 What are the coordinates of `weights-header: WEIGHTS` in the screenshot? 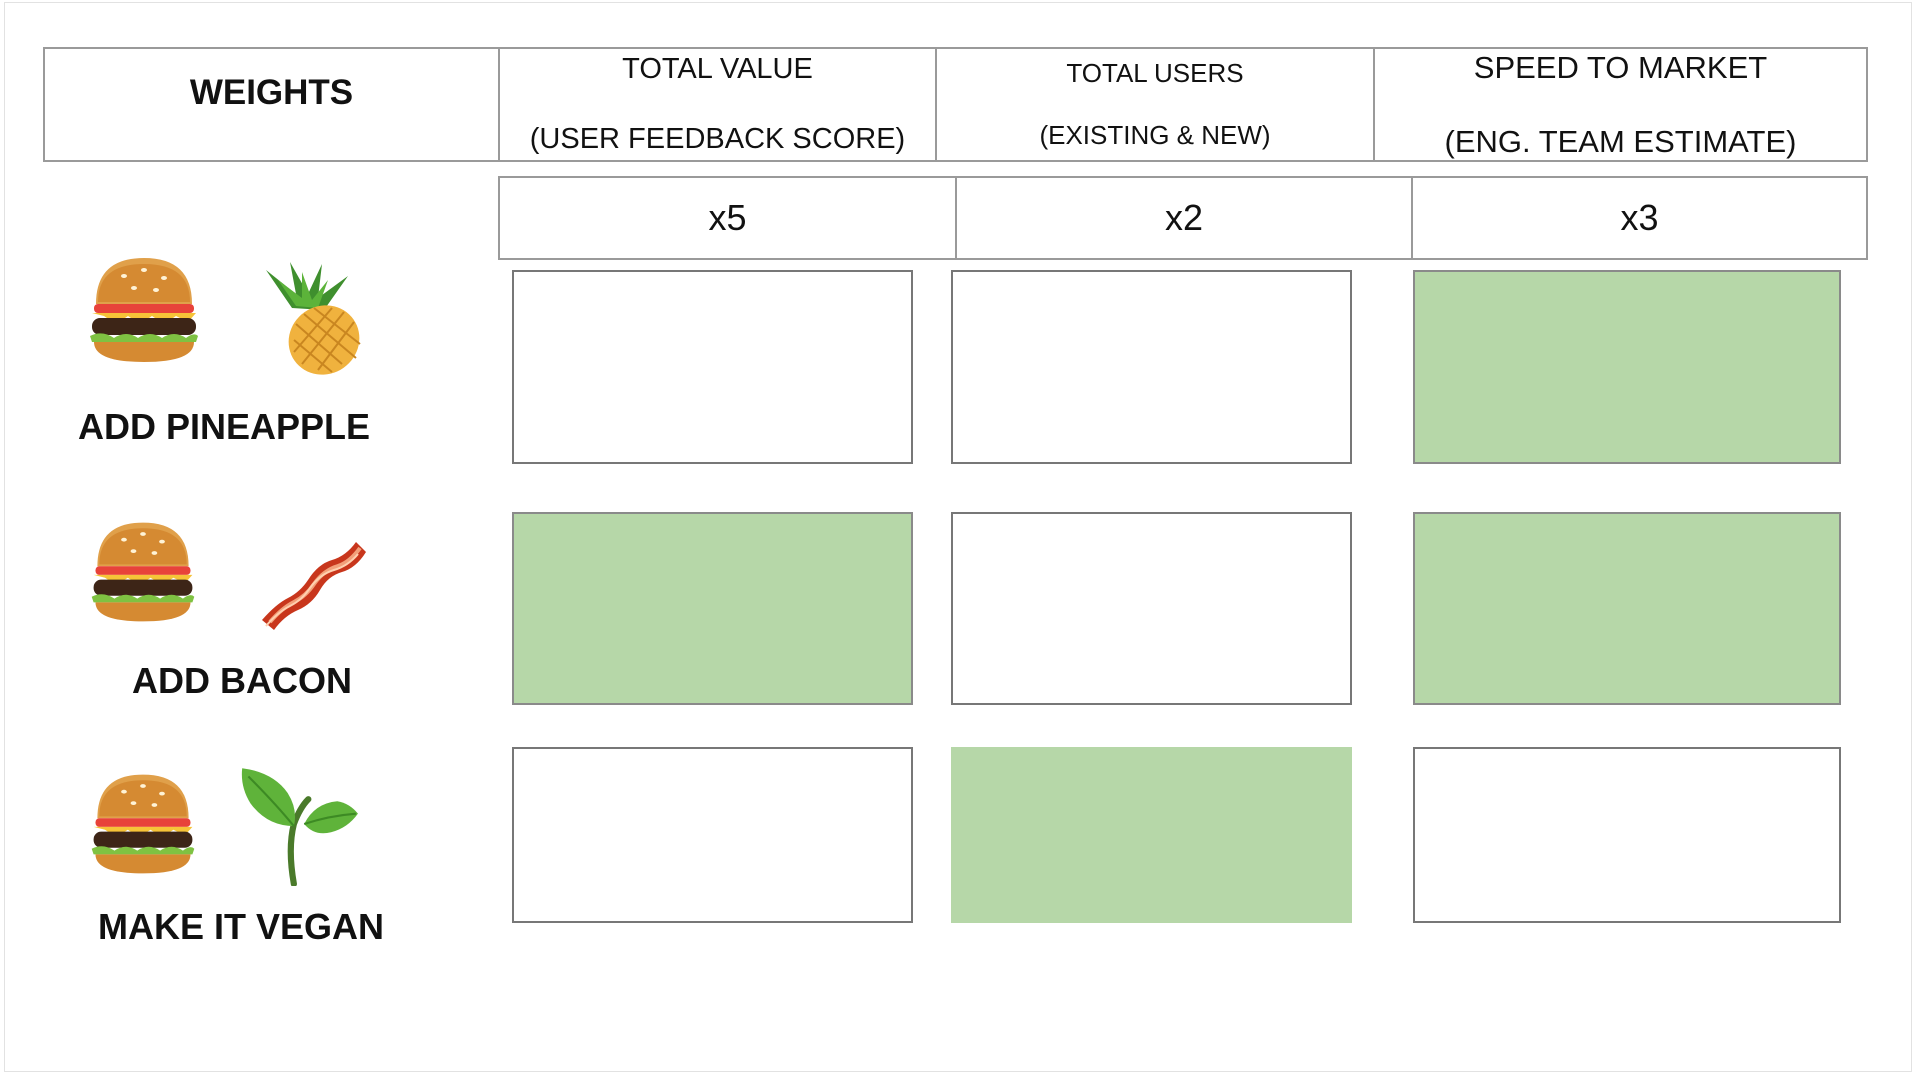 It's located at (271, 104).